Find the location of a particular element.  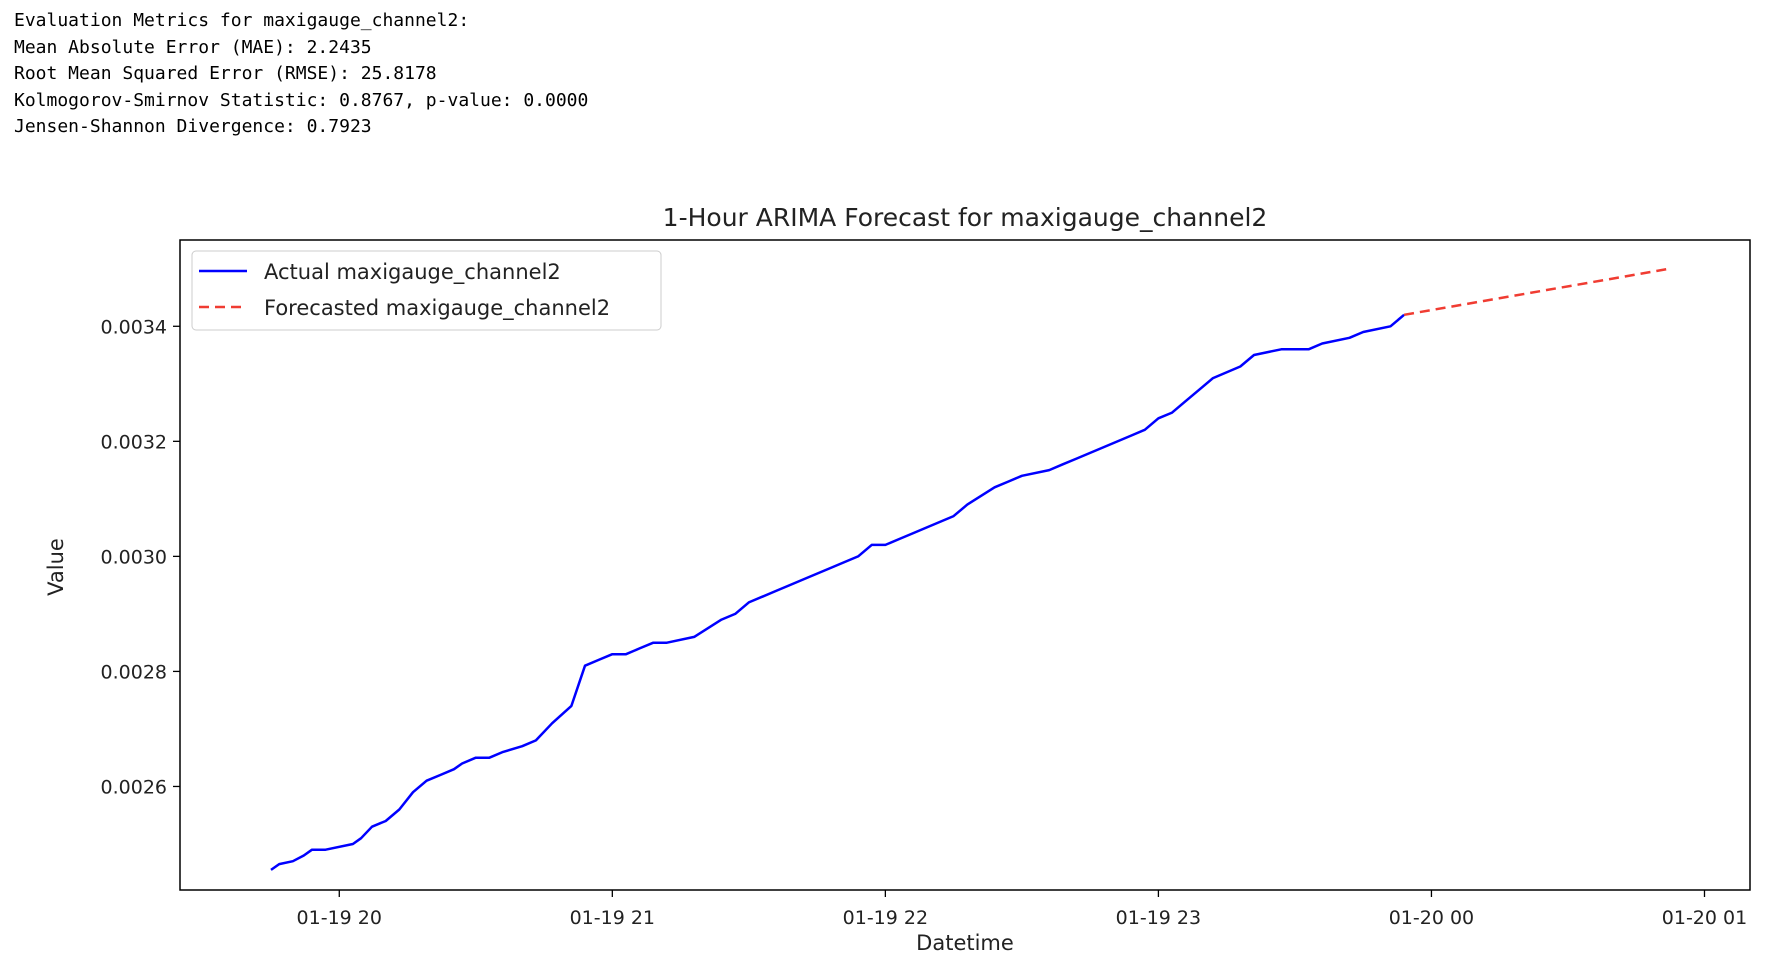

x-tick-label: 01-20 00 is located at coordinates (1431, 918).